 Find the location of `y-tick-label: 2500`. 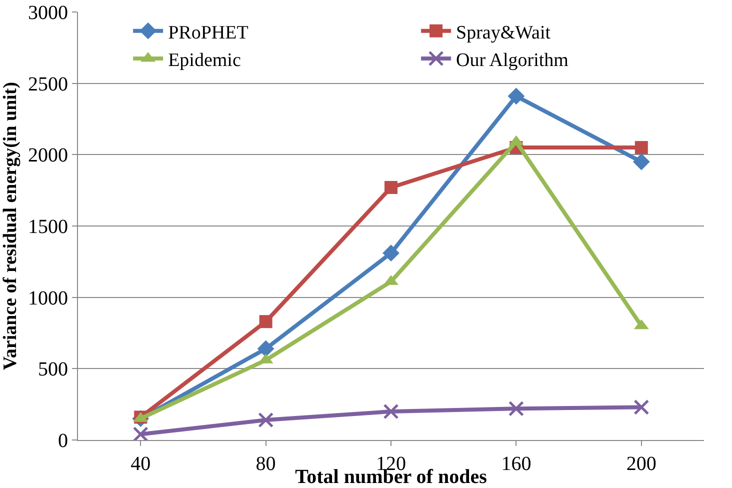

y-tick-label: 2500 is located at coordinates (48, 84).